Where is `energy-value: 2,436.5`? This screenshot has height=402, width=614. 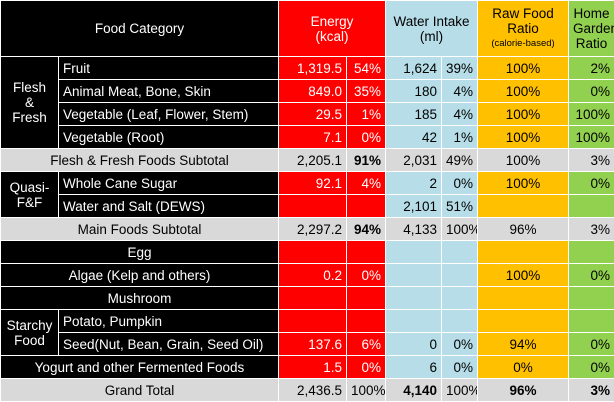
energy-value: 2,436.5 is located at coordinates (313, 390).